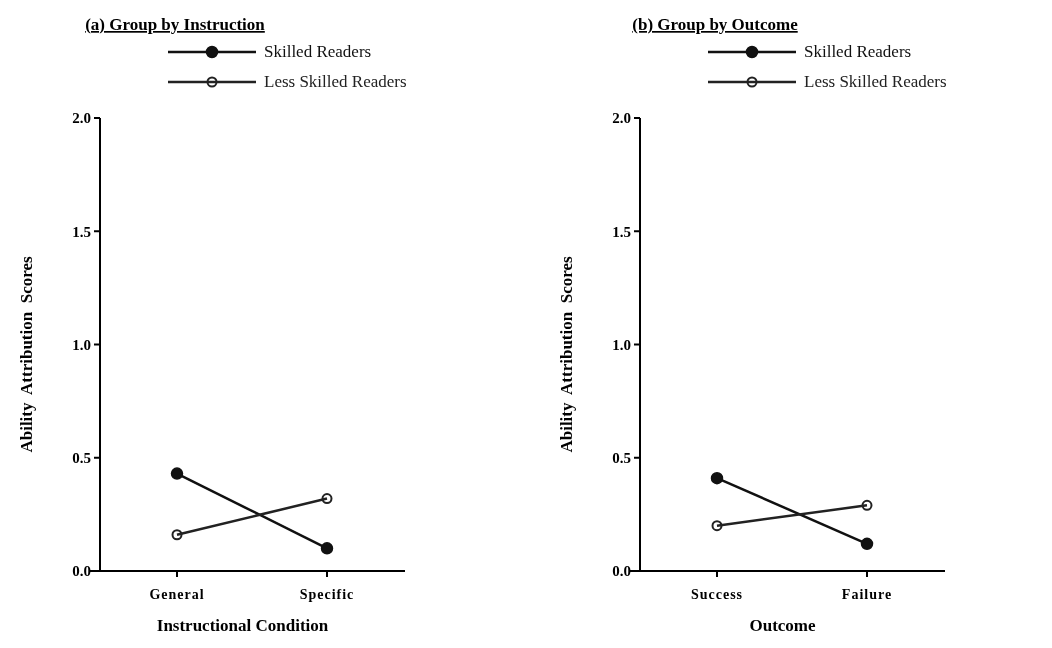 This screenshot has width=1052, height=648. What do you see at coordinates (175, 24) in the screenshot?
I see `chart-title: (a) Group by Instruction` at bounding box center [175, 24].